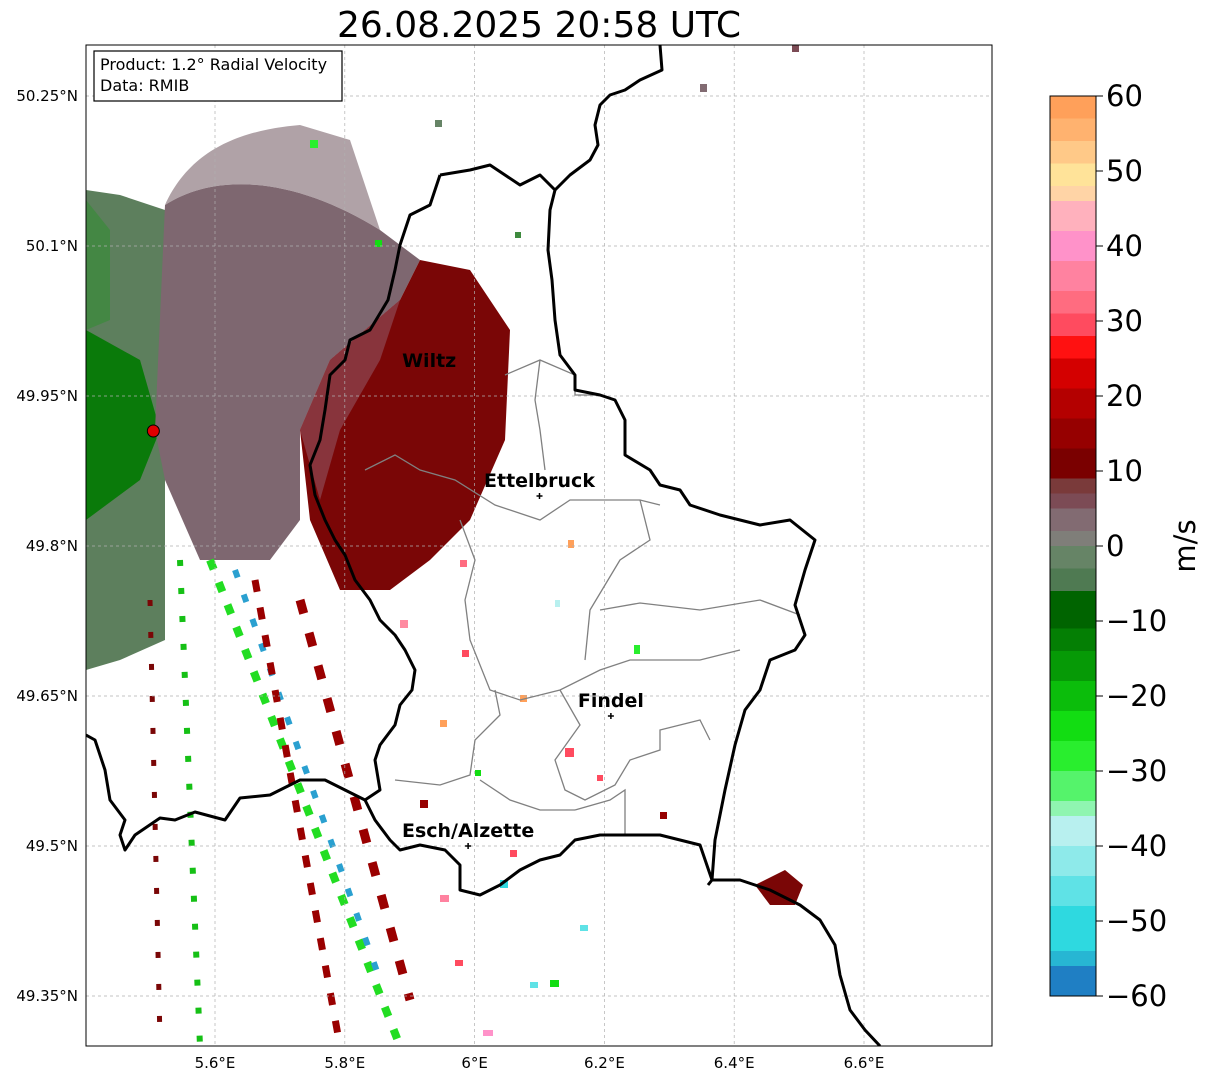  What do you see at coordinates (52, 546) in the screenshot?
I see `lat-tick-label: 49.8°N` at bounding box center [52, 546].